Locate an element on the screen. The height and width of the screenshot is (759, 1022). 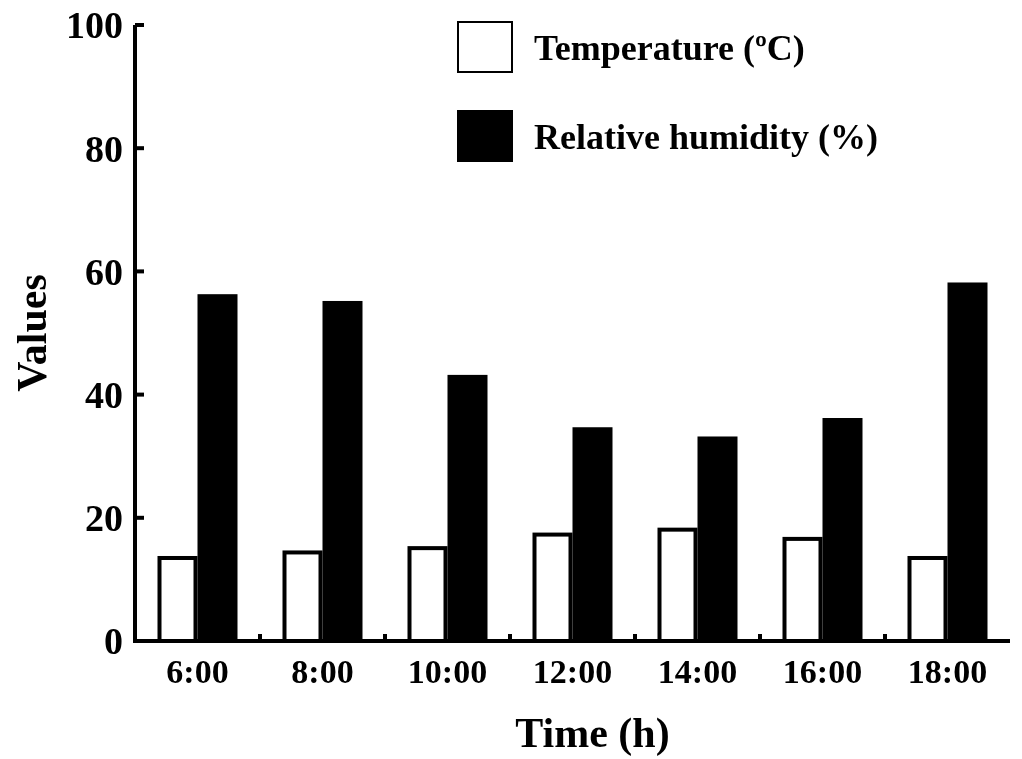
y-tick-label: 20 is located at coordinates (104, 518).